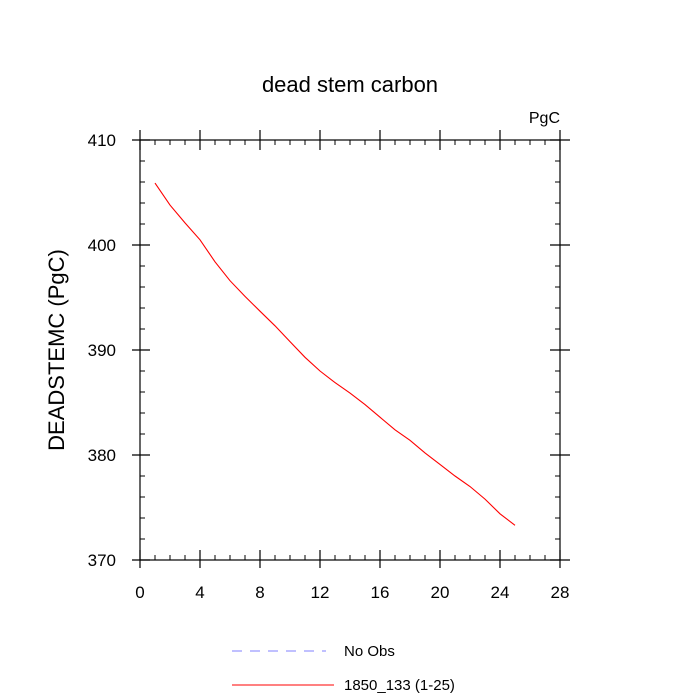 The height and width of the screenshot is (700, 700). I want to click on y-tick-label: 380, so click(102, 455).